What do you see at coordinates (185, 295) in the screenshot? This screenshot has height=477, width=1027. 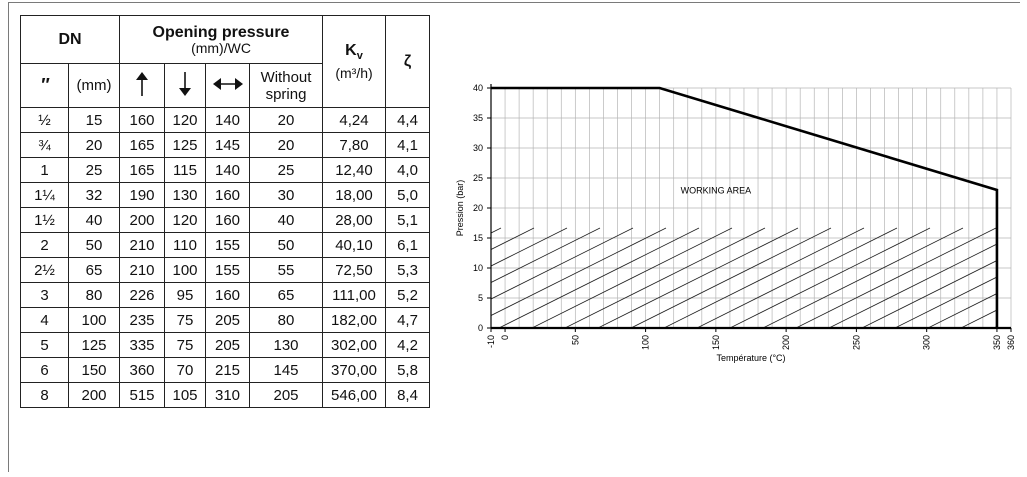 I see `pressure-down-cell: 95` at bounding box center [185, 295].